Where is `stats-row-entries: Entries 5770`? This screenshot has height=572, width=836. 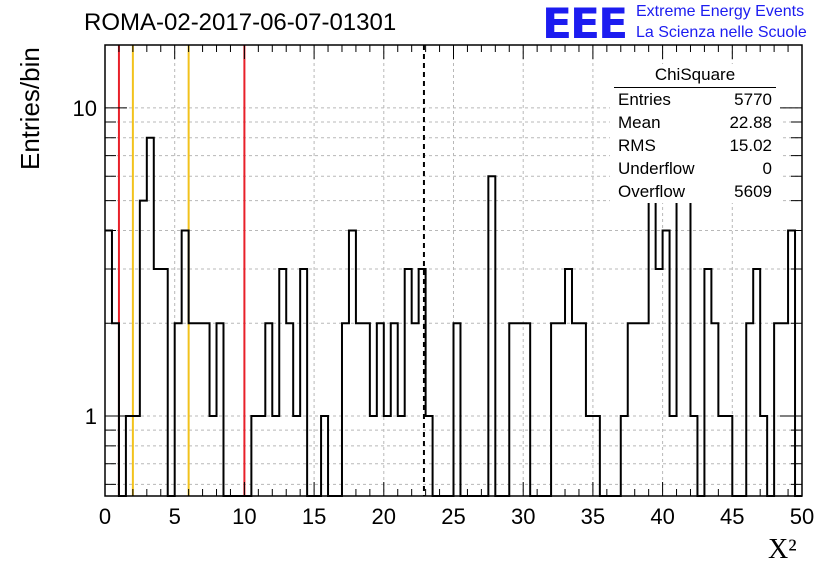 stats-row-entries: Entries 5770 is located at coordinates (695, 99).